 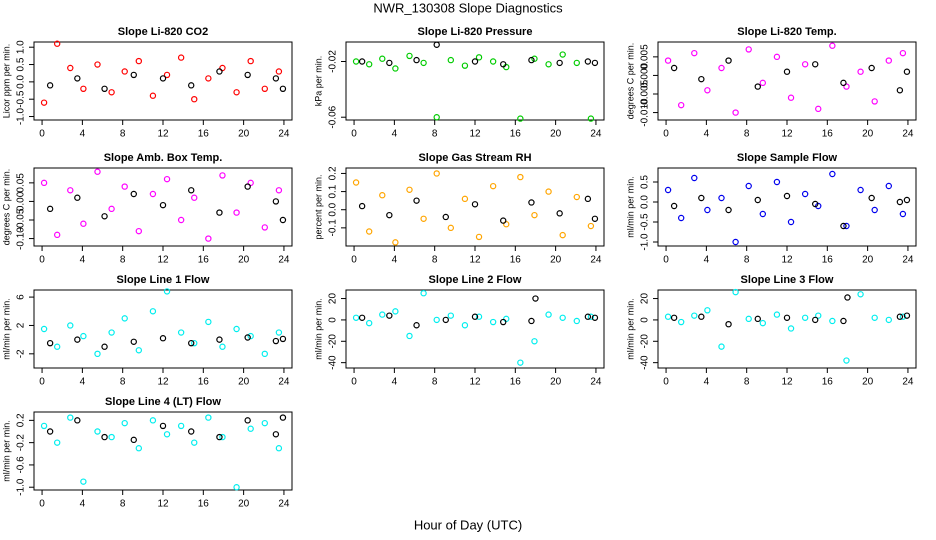 What do you see at coordinates (333, 341) in the screenshot?
I see `y-tick-label: -20` at bounding box center [333, 341].